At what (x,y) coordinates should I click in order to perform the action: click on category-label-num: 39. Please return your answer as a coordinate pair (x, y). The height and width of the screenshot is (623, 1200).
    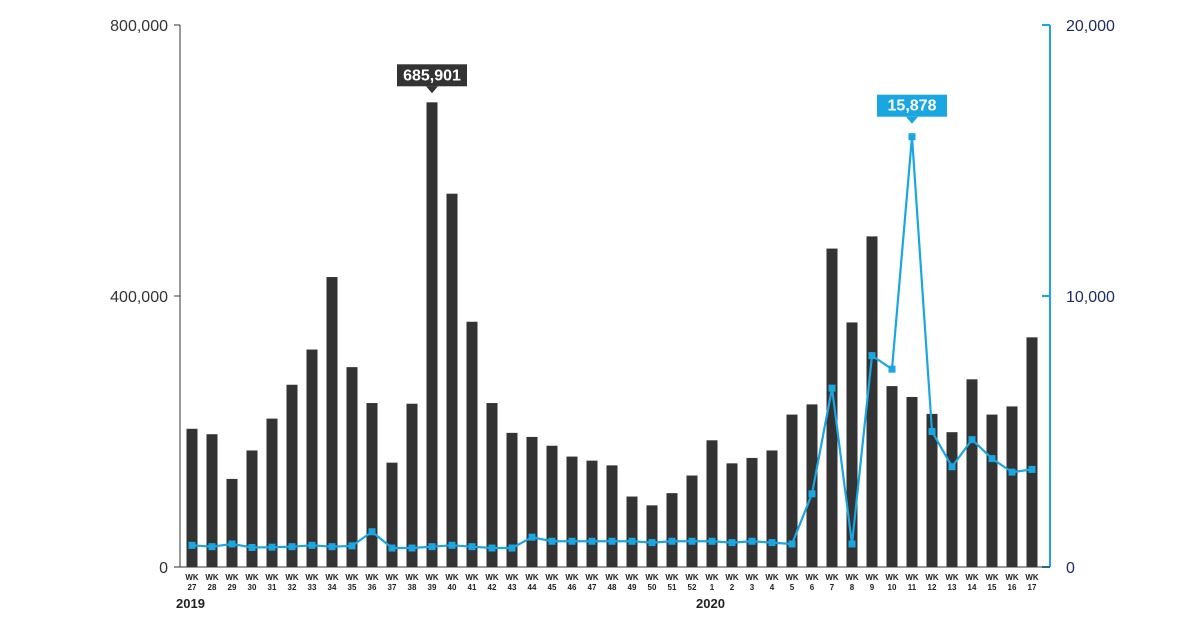
    Looking at the image, I should click on (432, 587).